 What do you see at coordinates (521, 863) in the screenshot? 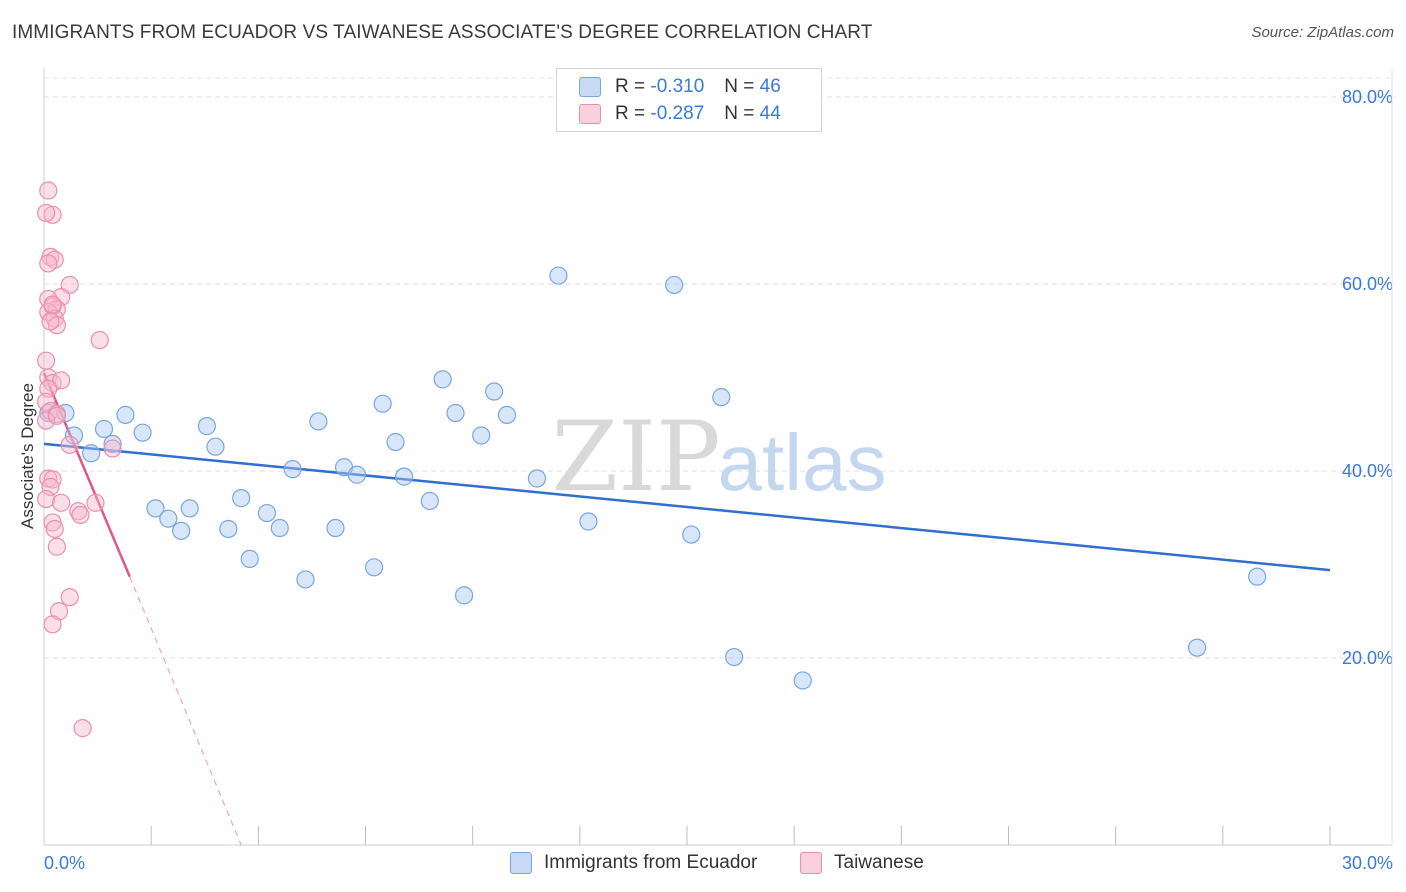
I see `bottom-legend-swatch-ecuador` at bounding box center [521, 863].